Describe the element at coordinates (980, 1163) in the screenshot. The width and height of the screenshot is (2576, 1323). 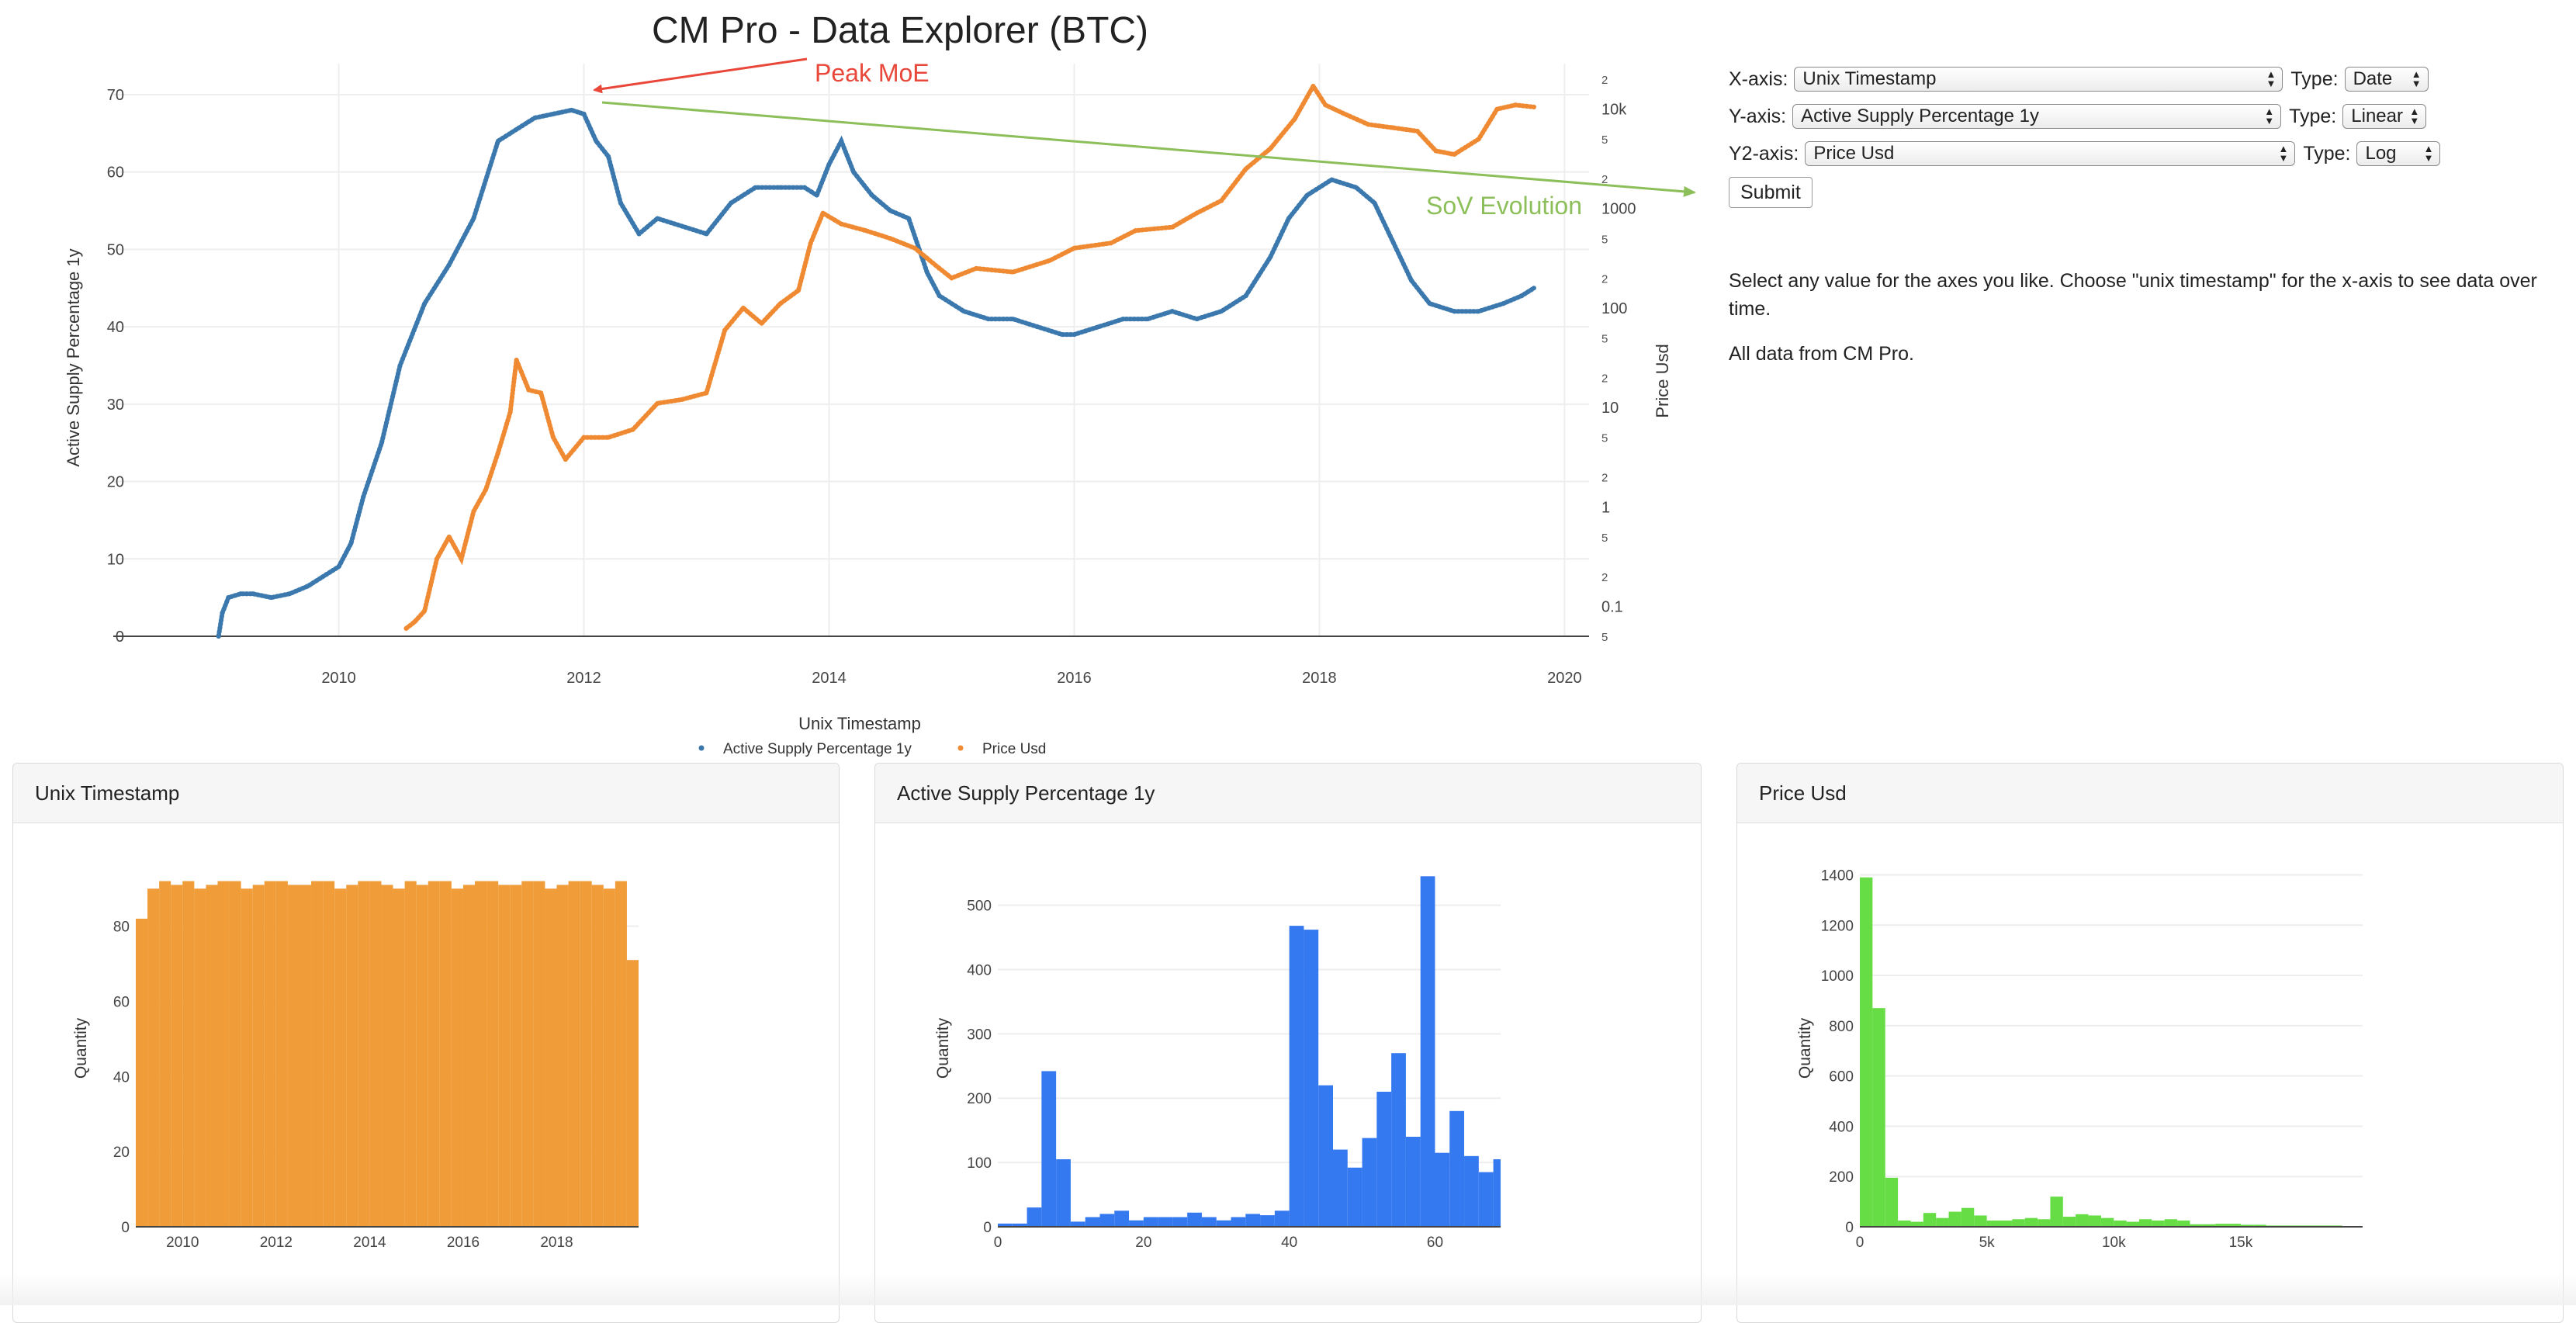
I see `y-tick-label: 100` at that location.